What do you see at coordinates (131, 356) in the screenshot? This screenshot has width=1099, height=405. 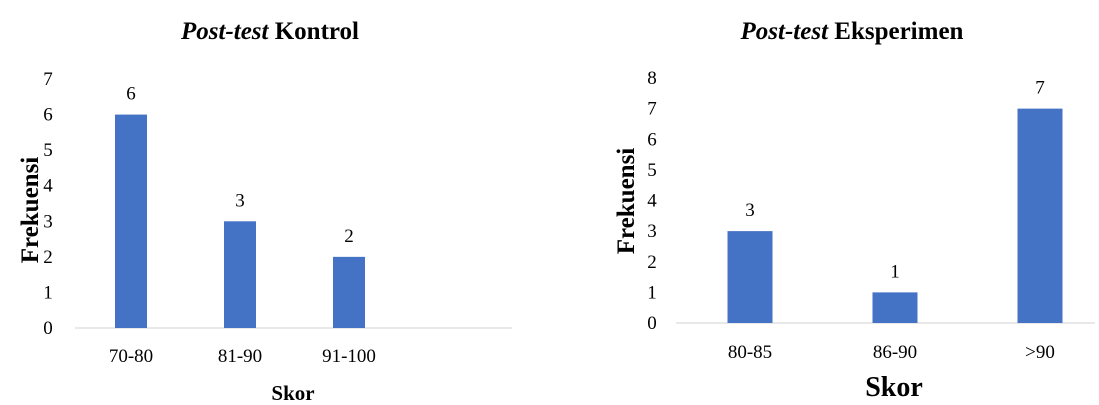 I see `x-tick-label: 70-80` at bounding box center [131, 356].